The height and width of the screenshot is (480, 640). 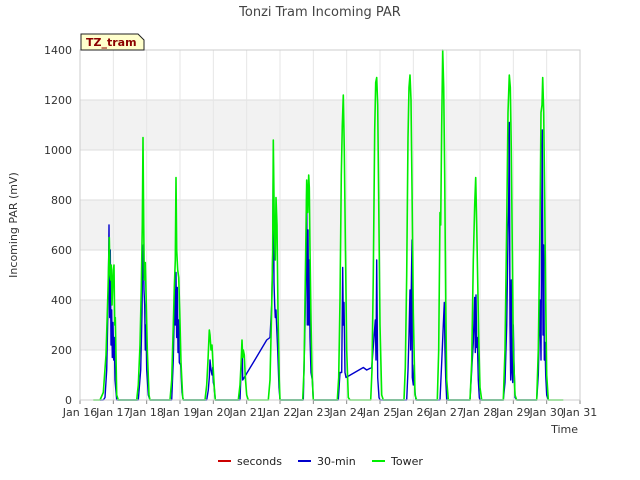 I want to click on x-tick-label: Jan 31, so click(x=579, y=412).